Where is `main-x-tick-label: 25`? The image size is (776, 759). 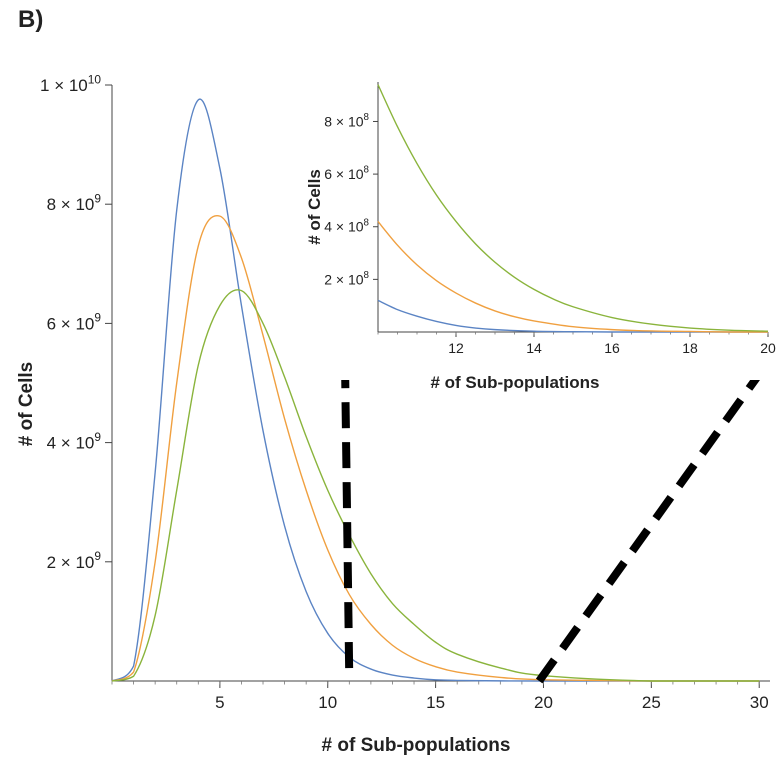
main-x-tick-label: 25 is located at coordinates (651, 702).